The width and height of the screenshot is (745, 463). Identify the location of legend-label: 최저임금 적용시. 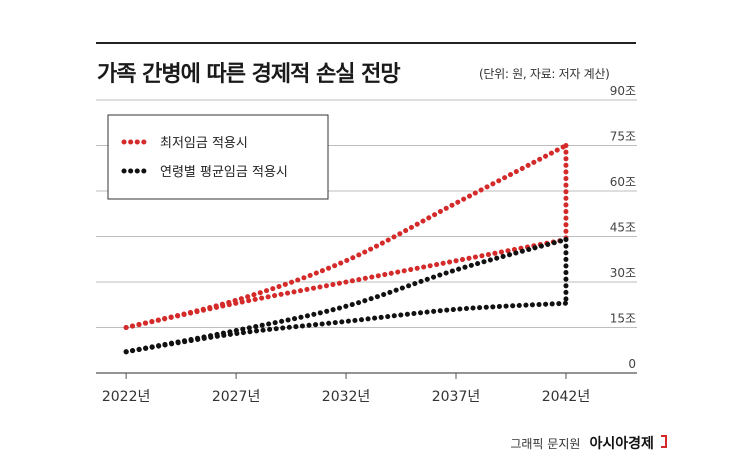
(204, 143).